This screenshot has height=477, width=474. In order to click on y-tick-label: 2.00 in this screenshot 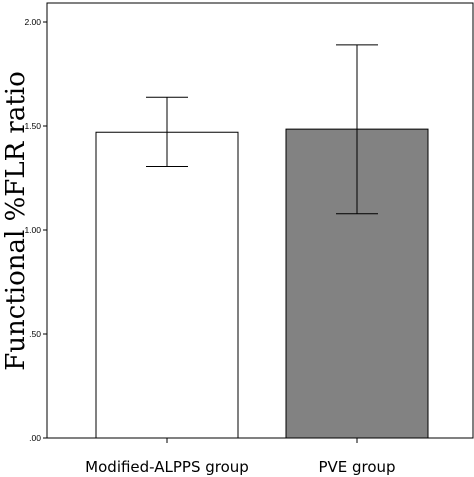, I will do `click(32, 22)`.